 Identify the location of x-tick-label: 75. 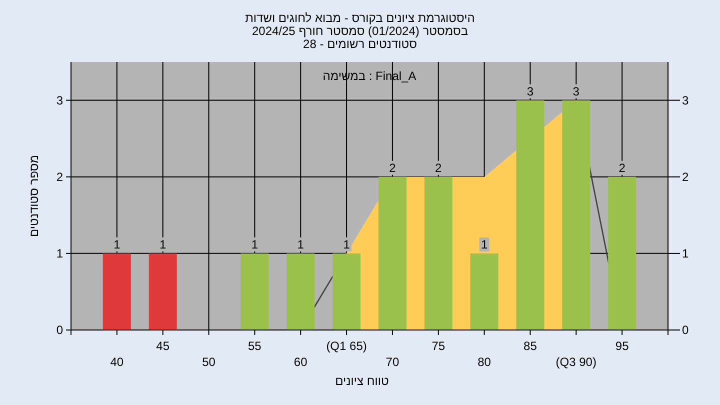
(439, 346).